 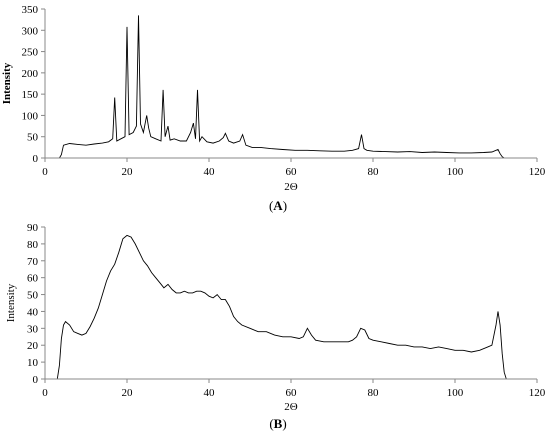 I want to click on chart-a-x-tick-label: 40, so click(x=210, y=172).